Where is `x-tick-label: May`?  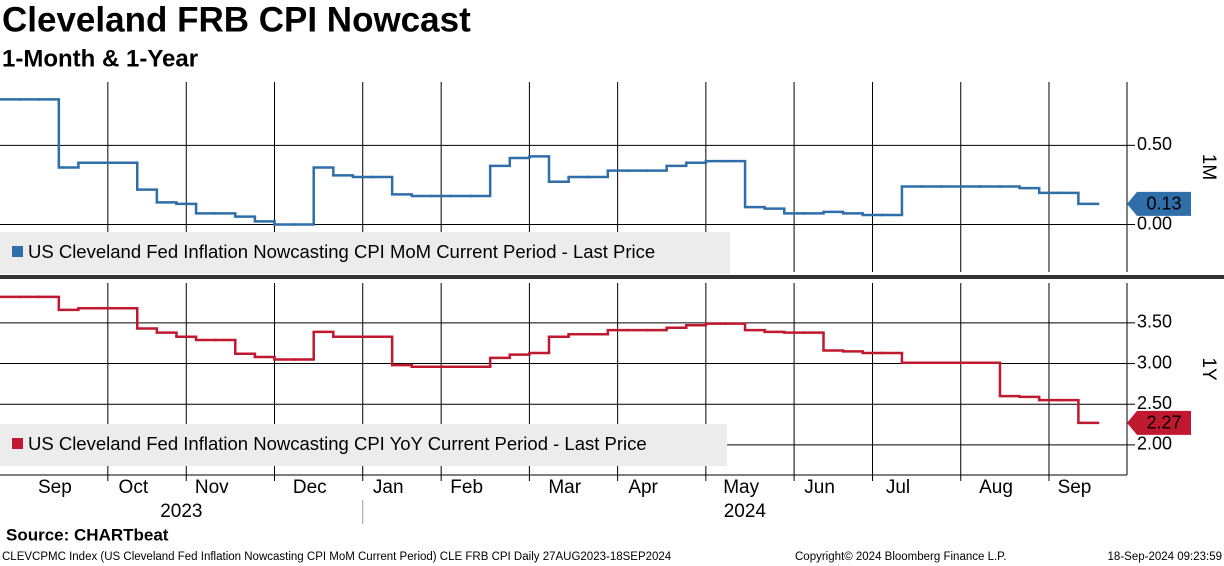 x-tick-label: May is located at coordinates (741, 487).